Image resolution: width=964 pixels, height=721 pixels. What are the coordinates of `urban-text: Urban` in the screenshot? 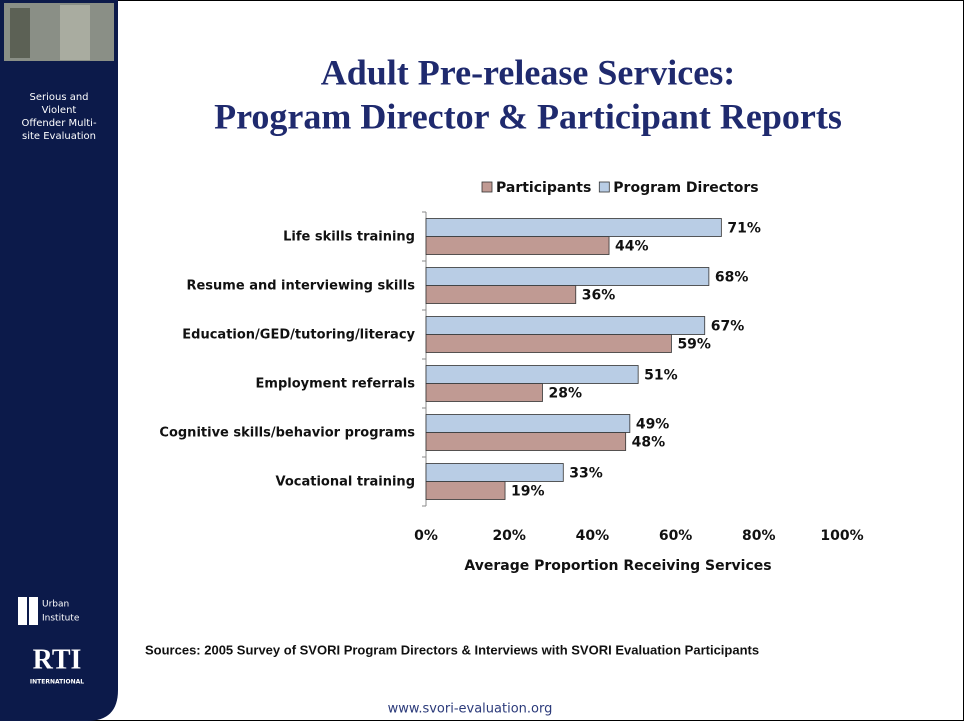 It's located at (55, 605).